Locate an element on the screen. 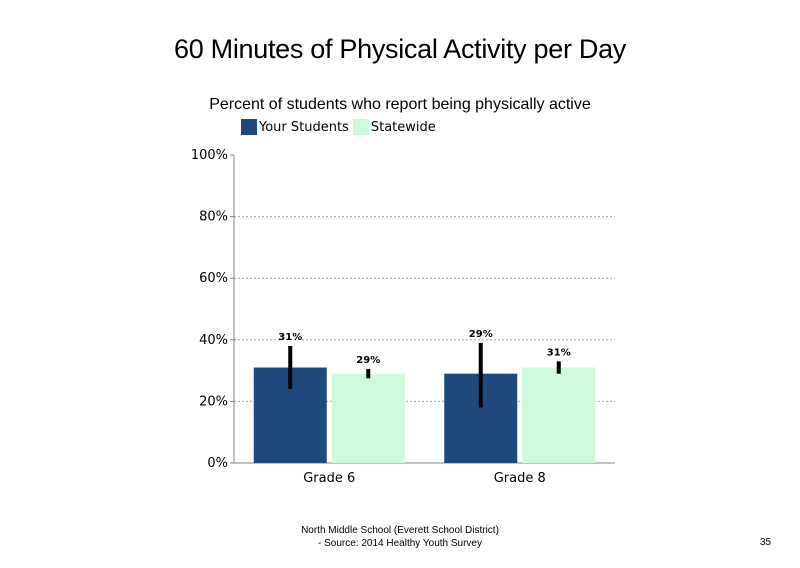  legend-item-your-students: Your Students is located at coordinates (295, 127).